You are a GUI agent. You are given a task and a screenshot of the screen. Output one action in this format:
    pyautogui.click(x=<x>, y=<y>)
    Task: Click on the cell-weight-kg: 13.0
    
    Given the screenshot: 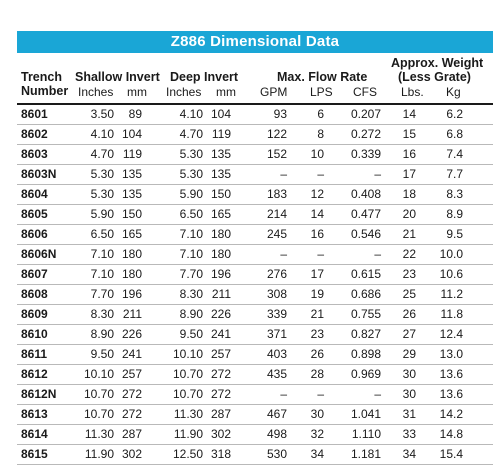 What is the action you would take?
    pyautogui.click(x=451, y=354)
    